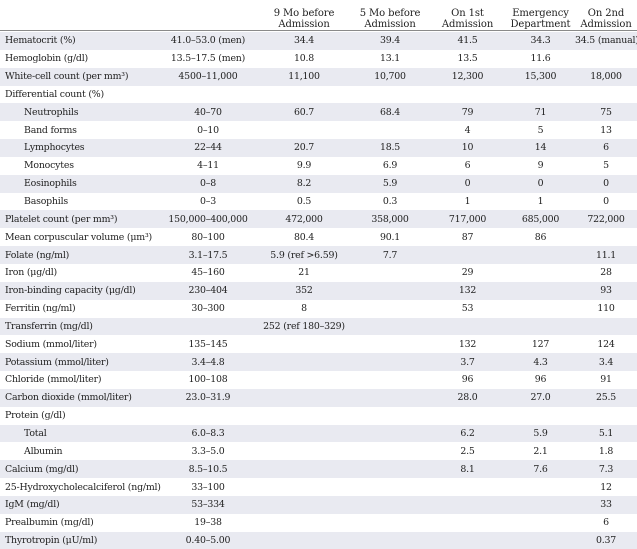  Describe the element at coordinates (540, 237) in the screenshot. I see `cell-emergency-department: 86` at that location.